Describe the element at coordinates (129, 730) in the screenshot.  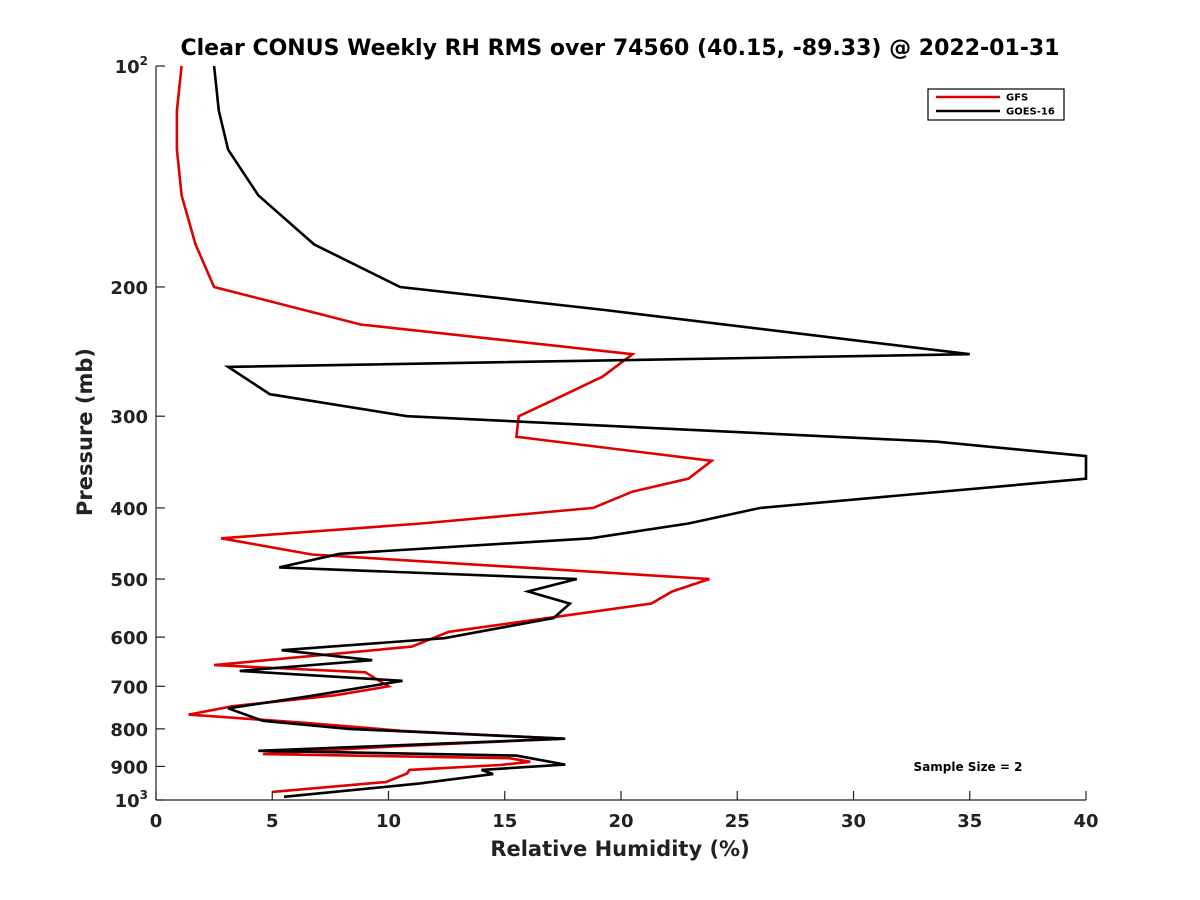
I see `y-tick-label: 800` at that location.